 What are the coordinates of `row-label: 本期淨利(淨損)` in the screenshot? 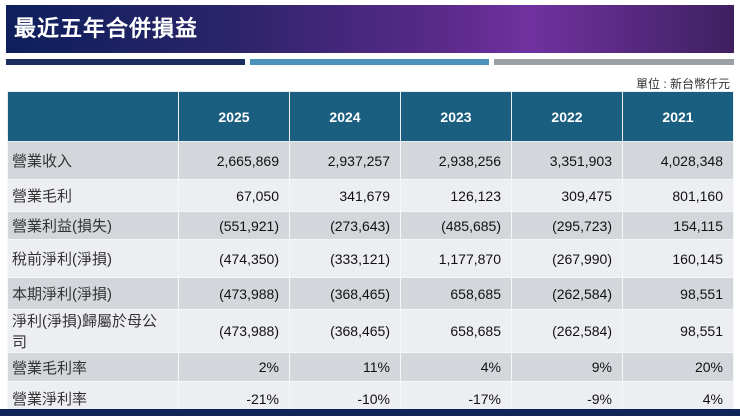 It's located at (93, 293).